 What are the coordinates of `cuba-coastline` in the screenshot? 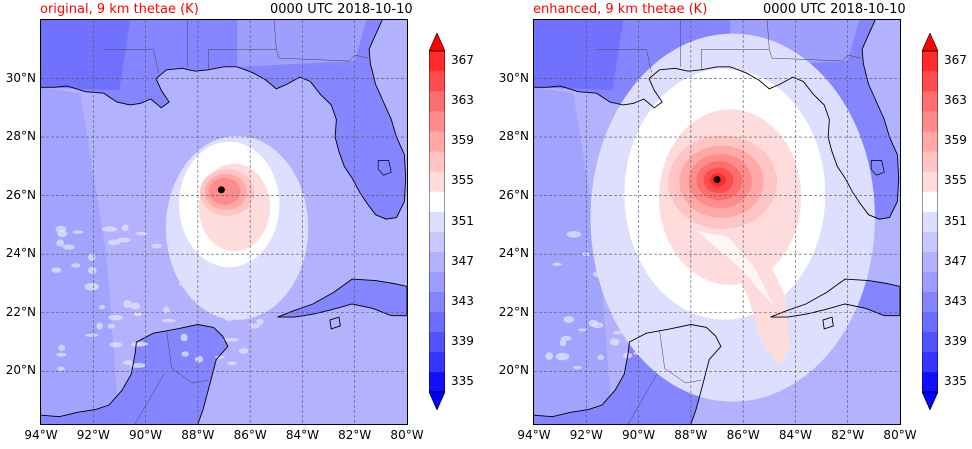 It's located at (342, 298).